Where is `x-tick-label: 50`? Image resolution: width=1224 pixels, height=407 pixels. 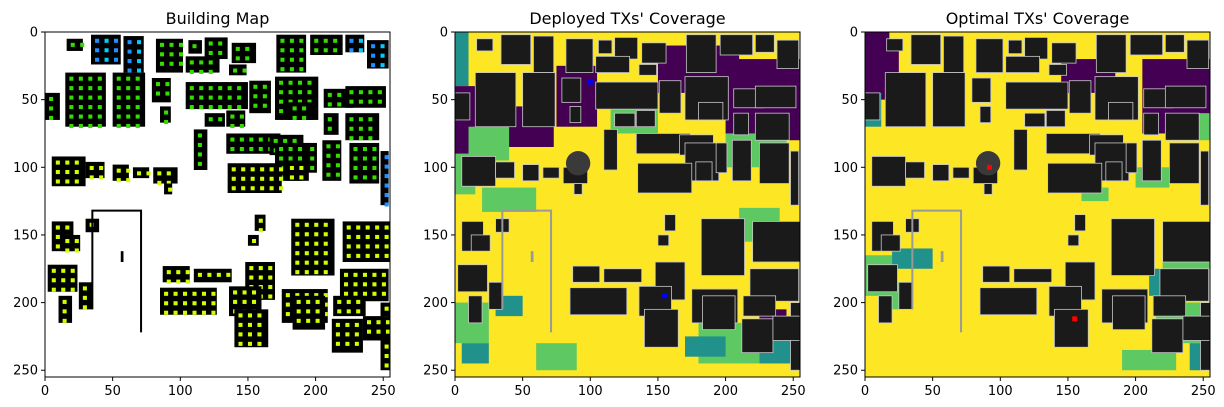
x-tick-label: 50 is located at coordinates (112, 391).